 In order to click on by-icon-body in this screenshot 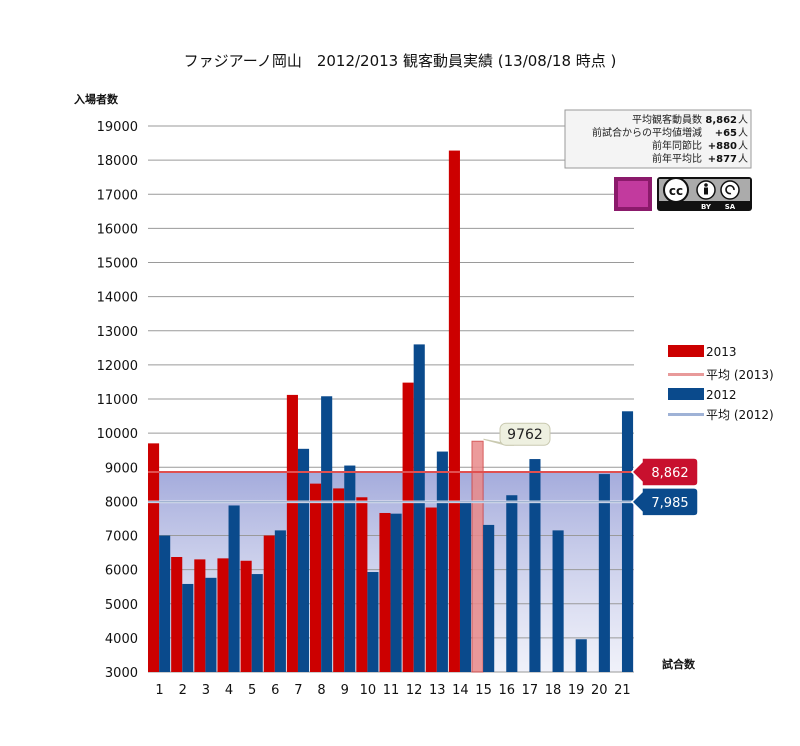, I will do `click(706, 191)`.